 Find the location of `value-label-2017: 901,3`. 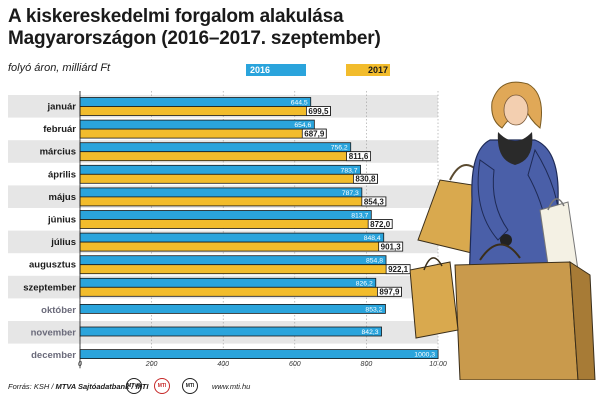

value-label-2017: 901,3 is located at coordinates (391, 247).